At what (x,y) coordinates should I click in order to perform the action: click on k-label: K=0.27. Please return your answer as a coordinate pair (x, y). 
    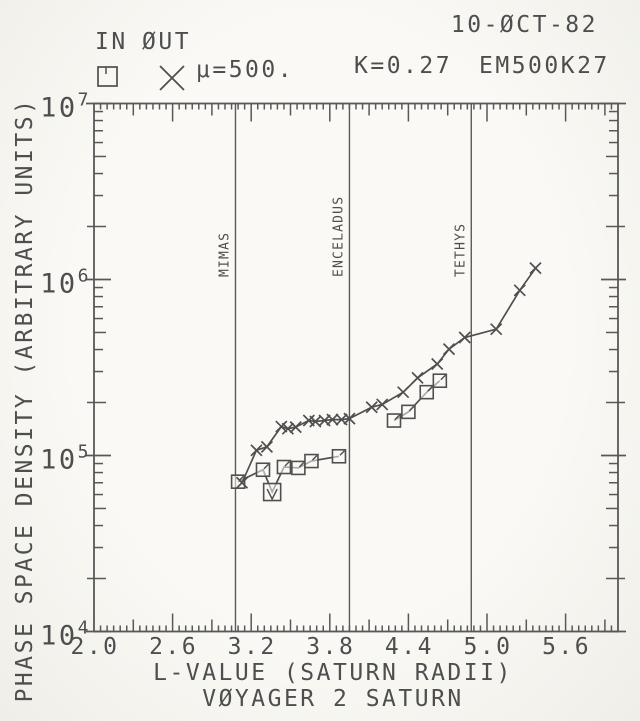
    Looking at the image, I should click on (403, 66).